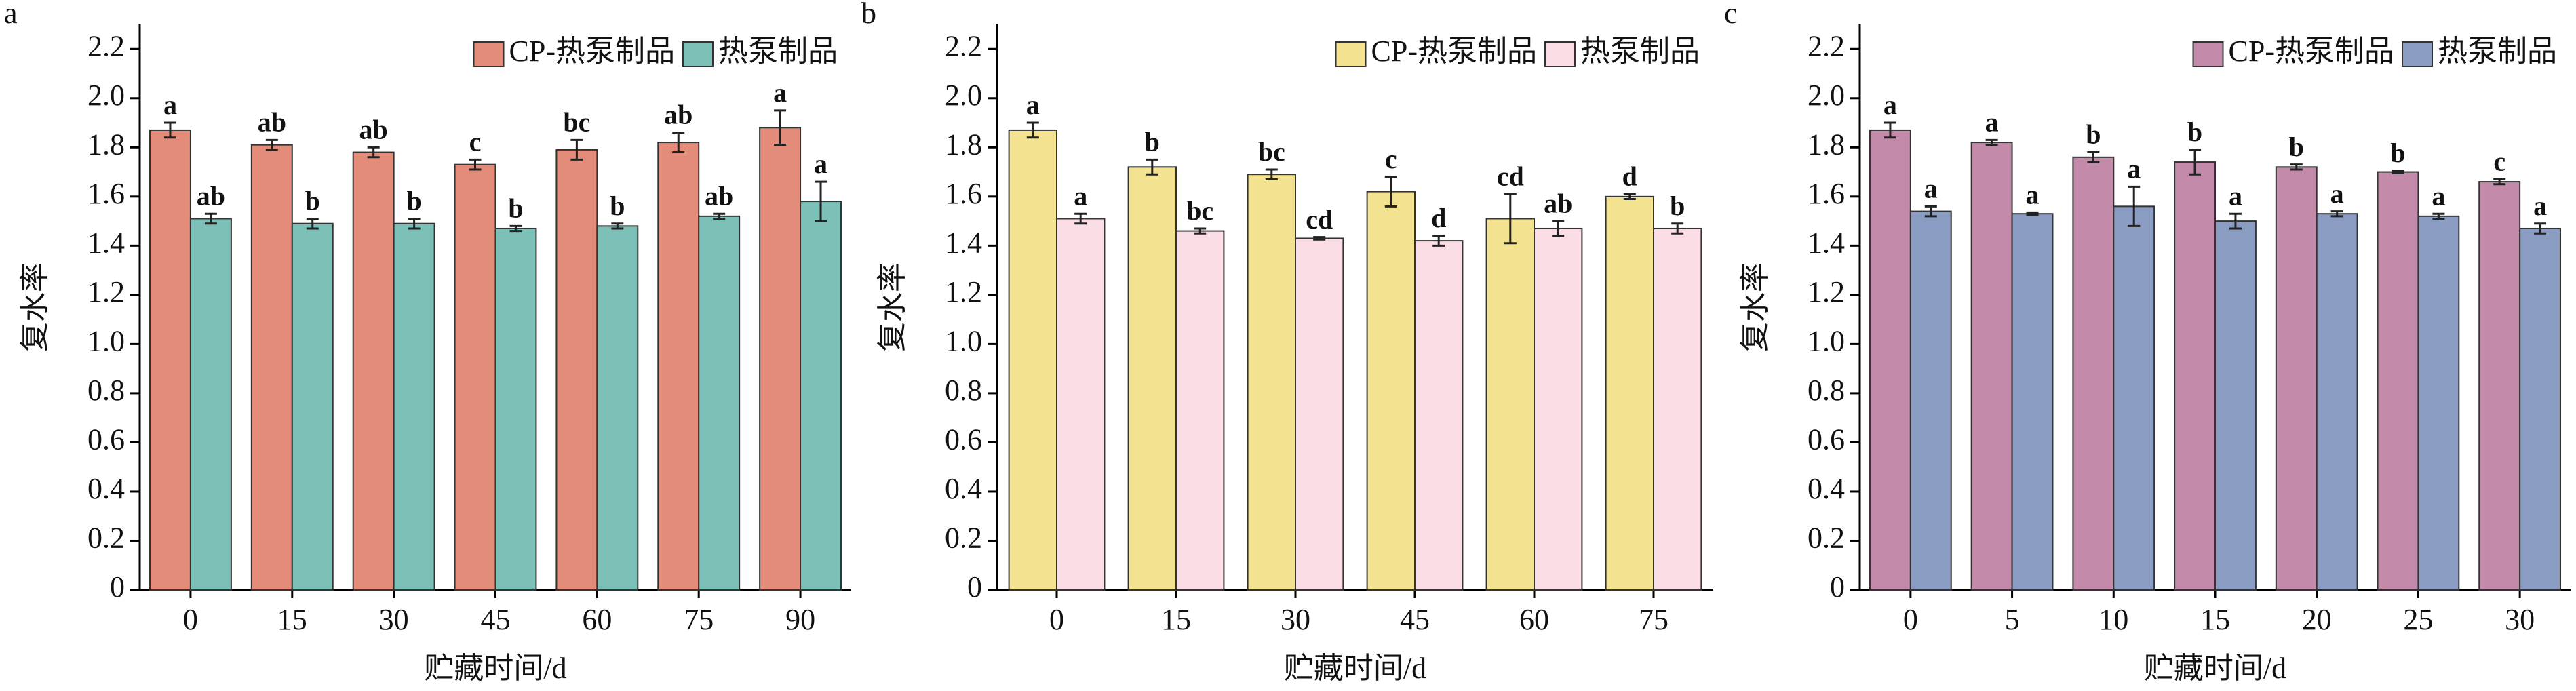  I want to click on y-tick-label: 0.8, so click(106, 390).